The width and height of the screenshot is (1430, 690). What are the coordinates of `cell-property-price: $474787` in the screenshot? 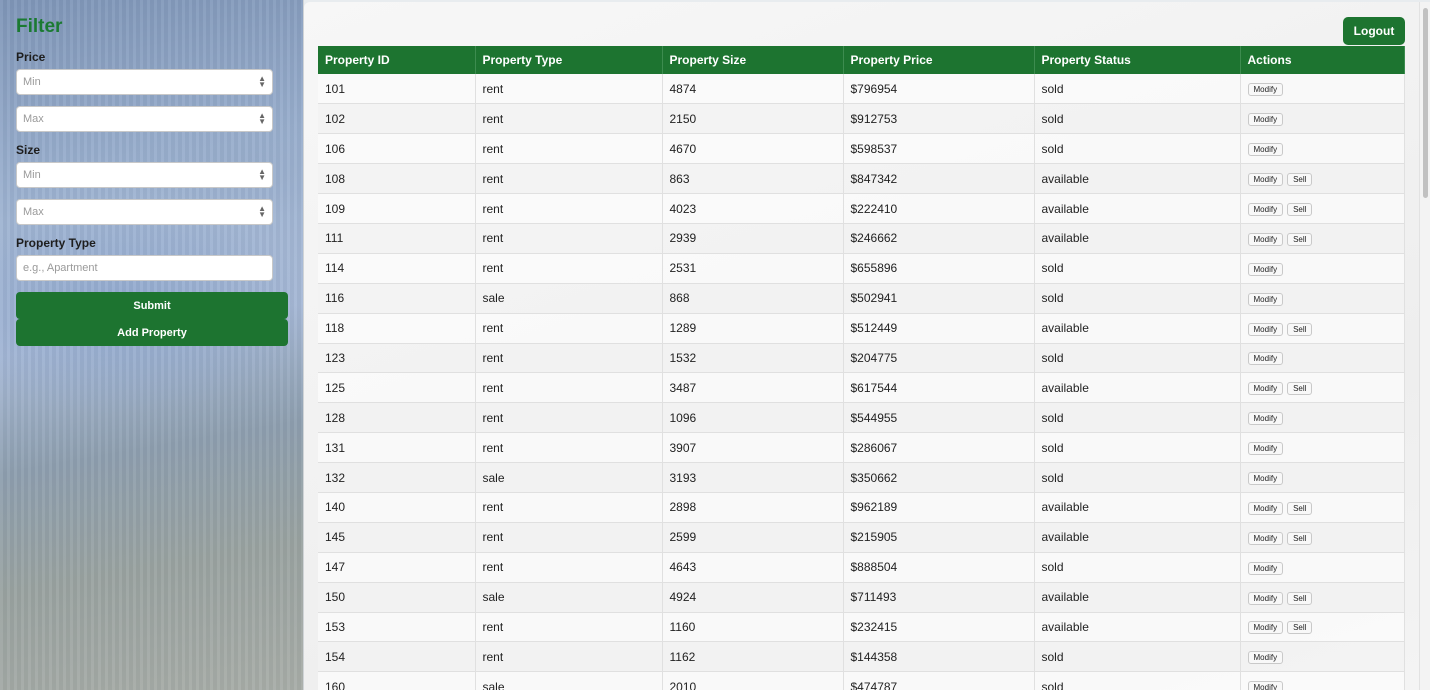 It's located at (939, 680).